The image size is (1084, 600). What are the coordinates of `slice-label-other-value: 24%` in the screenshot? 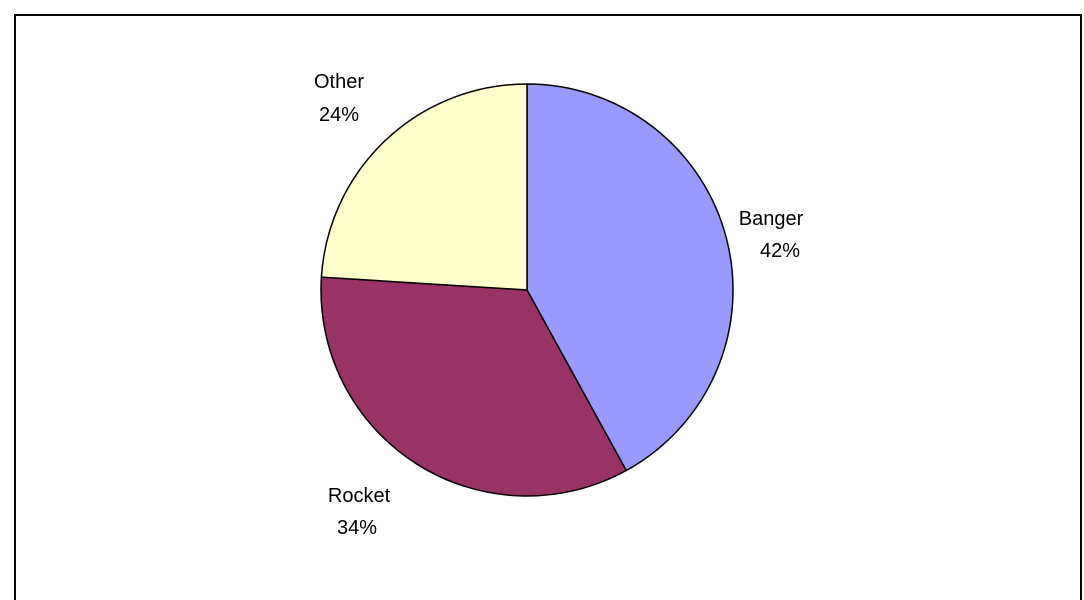 It's located at (339, 115).